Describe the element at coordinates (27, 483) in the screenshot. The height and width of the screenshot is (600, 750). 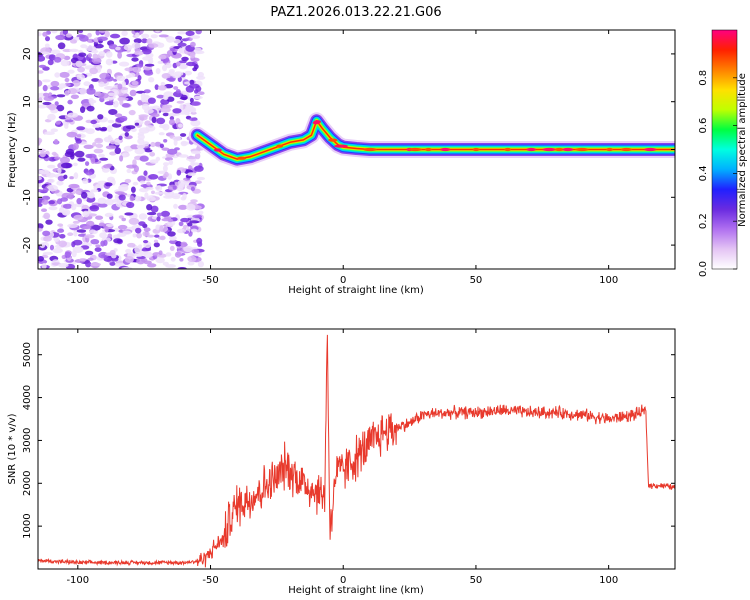
I see `snr-y-tick-label: 2000` at that location.